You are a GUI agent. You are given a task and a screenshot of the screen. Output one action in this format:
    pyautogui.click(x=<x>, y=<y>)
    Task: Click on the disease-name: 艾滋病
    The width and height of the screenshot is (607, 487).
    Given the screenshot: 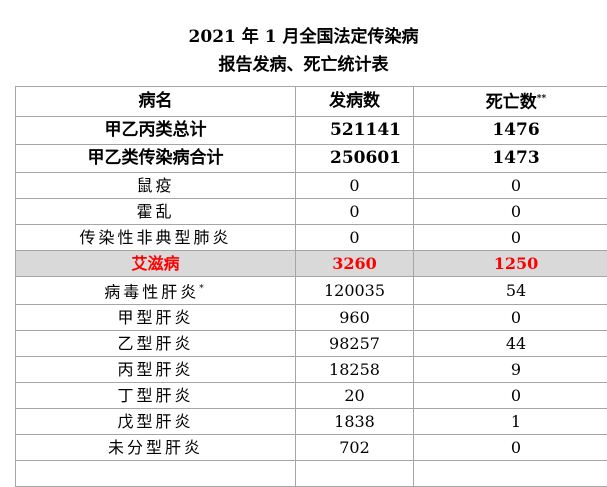 What is the action you would take?
    pyautogui.click(x=156, y=263)
    